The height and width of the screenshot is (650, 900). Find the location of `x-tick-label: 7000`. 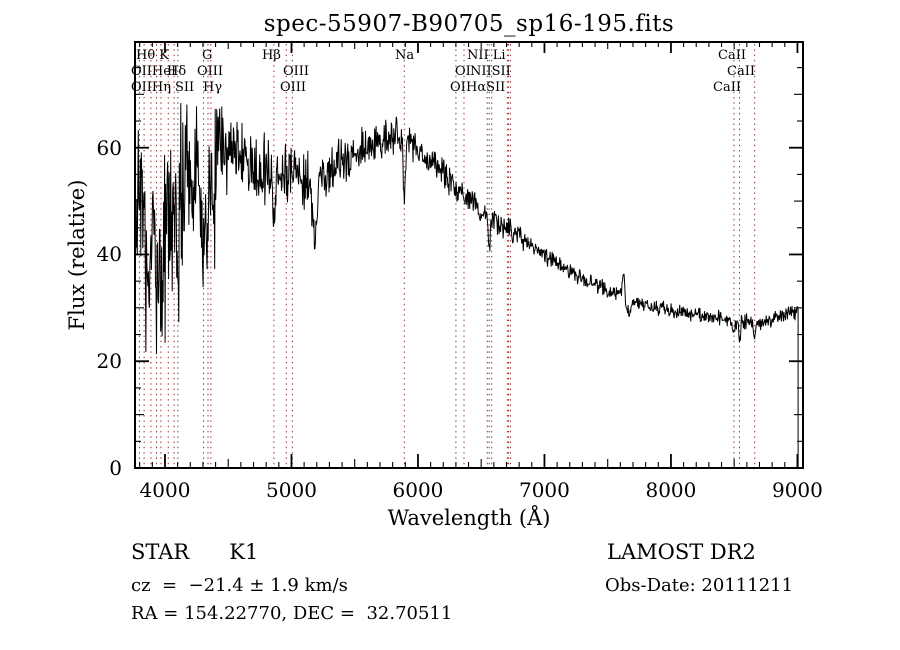

x-tick-label: 7000 is located at coordinates (544, 490).